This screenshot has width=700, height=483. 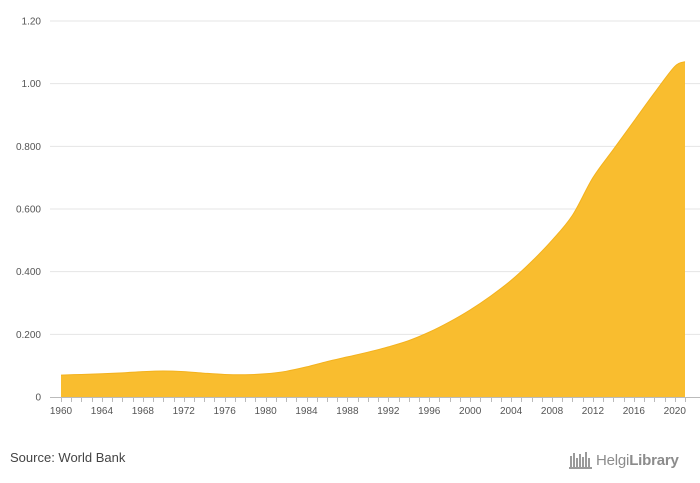 What do you see at coordinates (28, 210) in the screenshot?
I see `y-tick-label: 0.600` at bounding box center [28, 210].